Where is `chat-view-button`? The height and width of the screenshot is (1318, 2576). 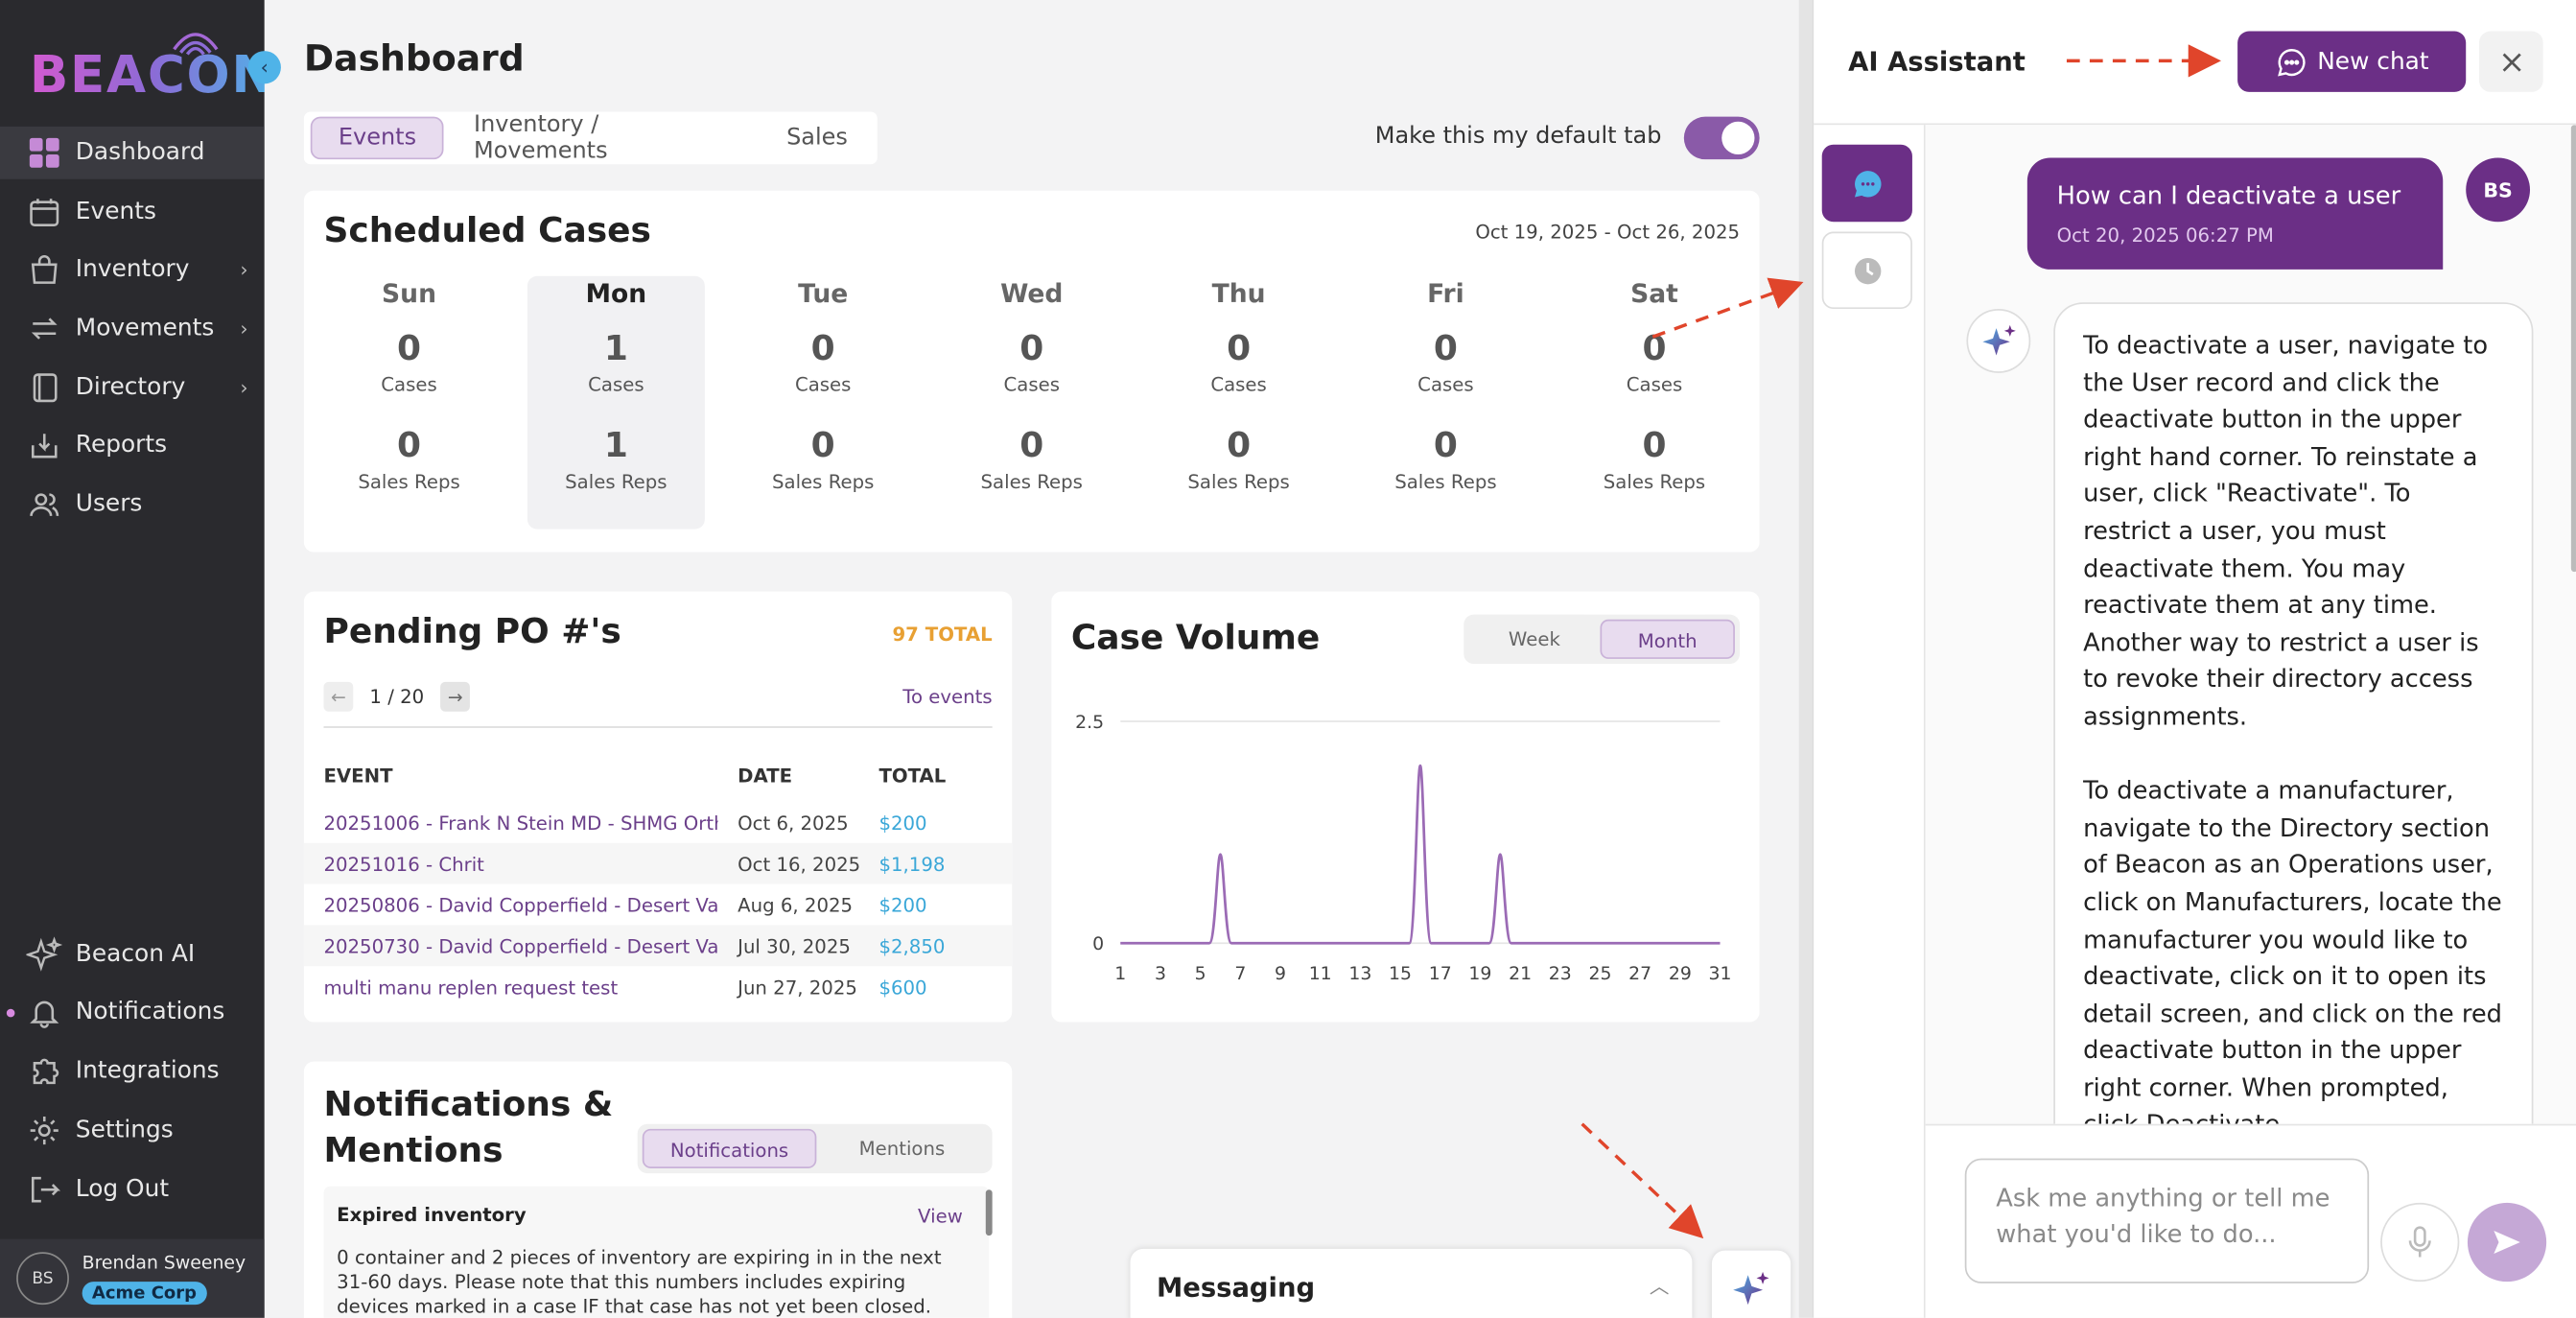
chat-view-button is located at coordinates (1866, 183).